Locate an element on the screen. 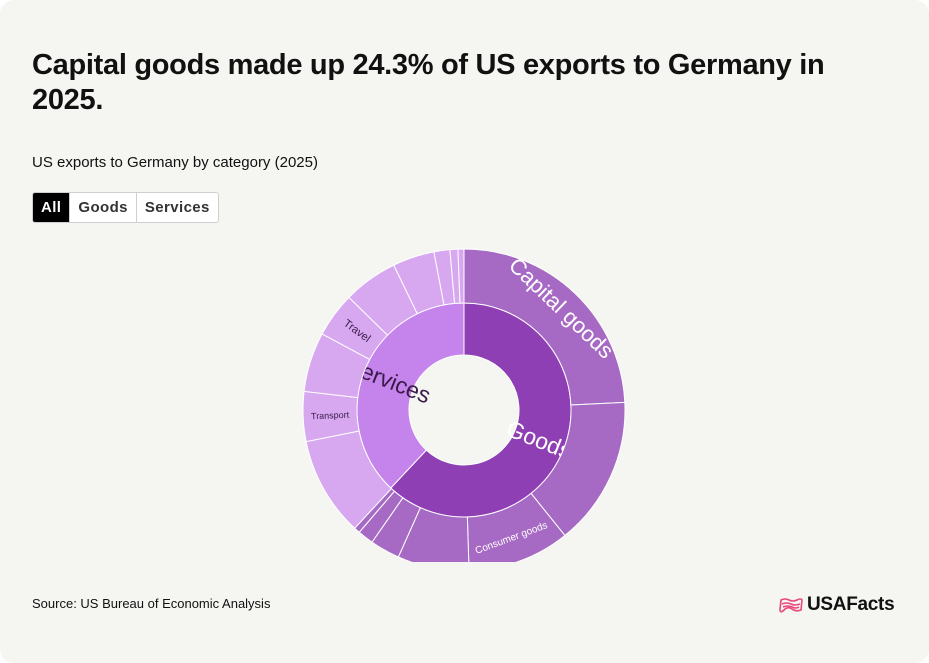  label-transport: Transport is located at coordinates (330, 416).